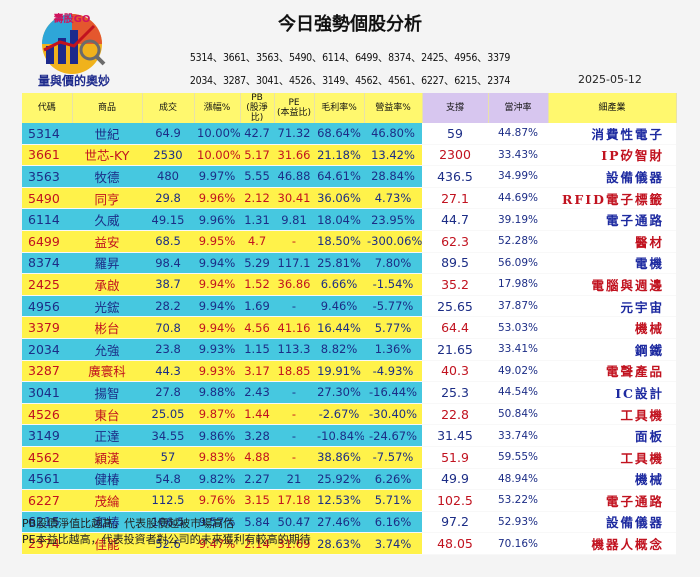 The height and width of the screenshot is (577, 700). What do you see at coordinates (257, 176) in the screenshot?
I see `cell-pb: 5.55` at bounding box center [257, 176].